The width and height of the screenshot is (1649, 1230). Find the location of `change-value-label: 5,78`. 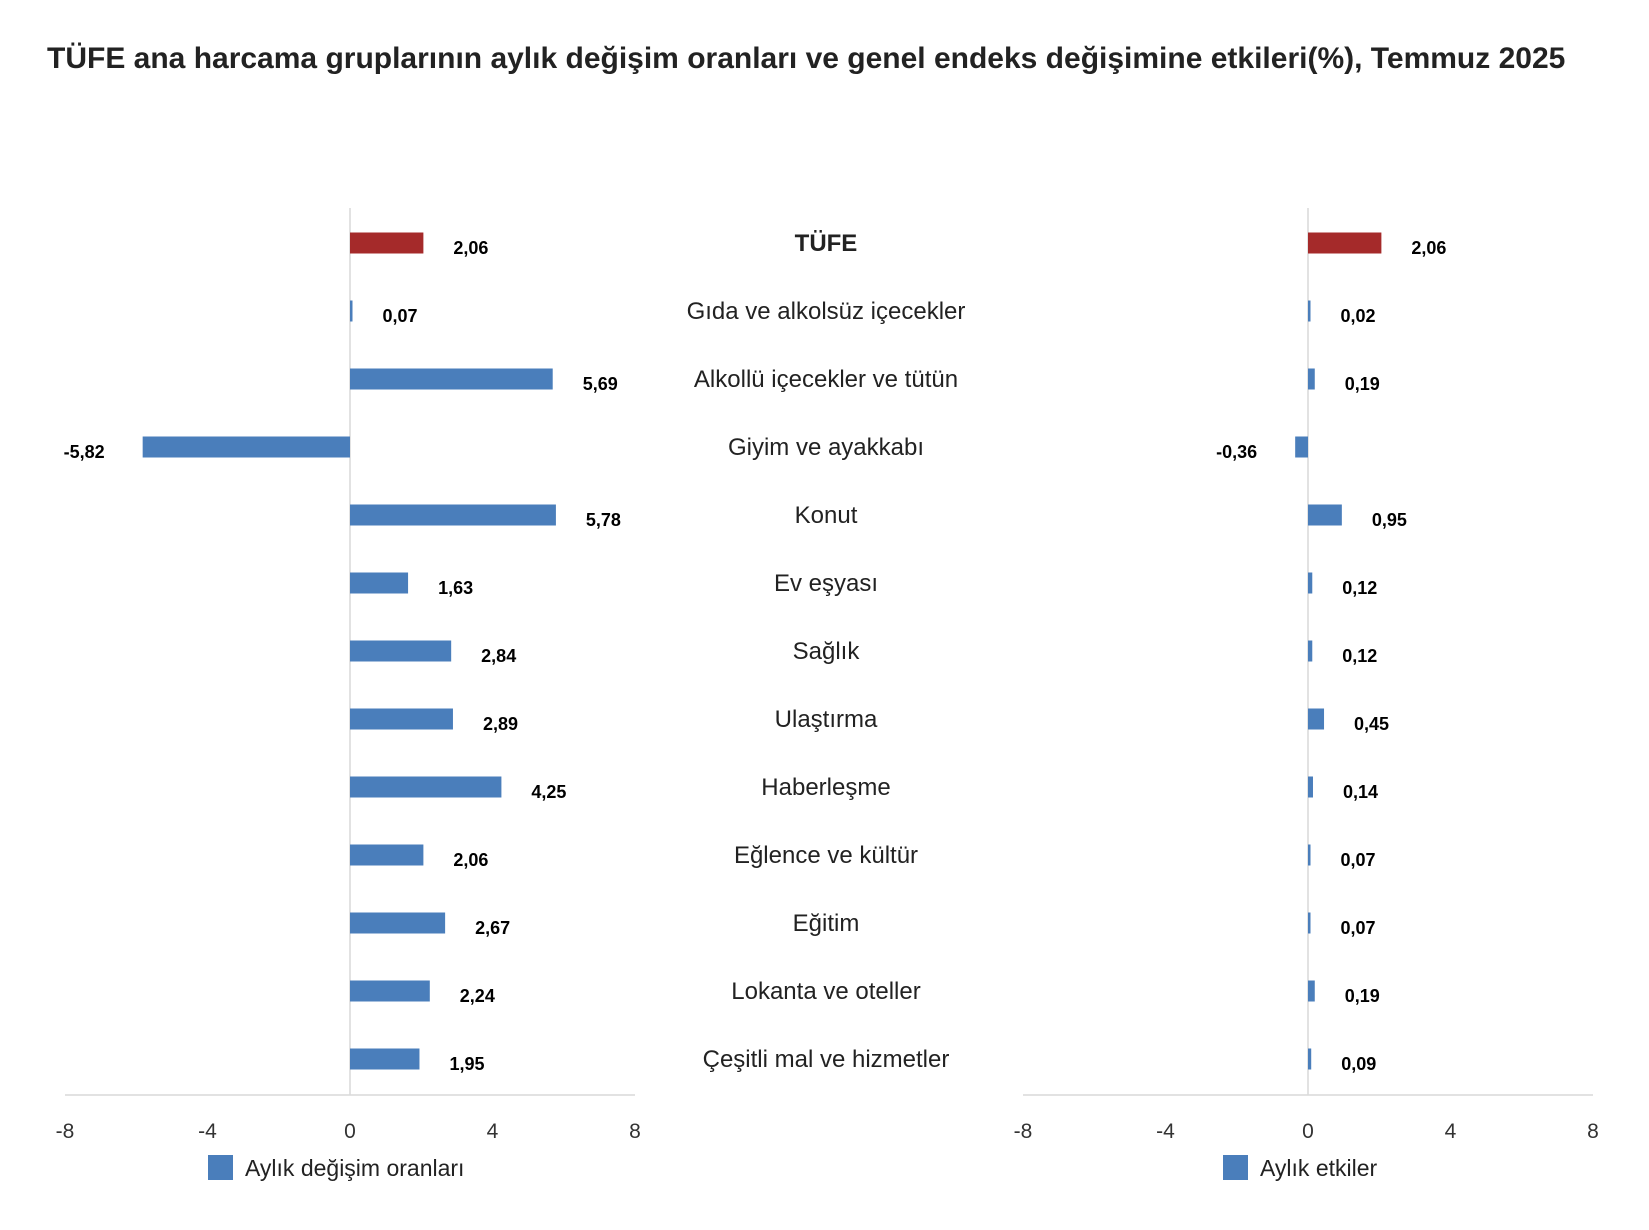

change-value-label: 5,78 is located at coordinates (603, 520).